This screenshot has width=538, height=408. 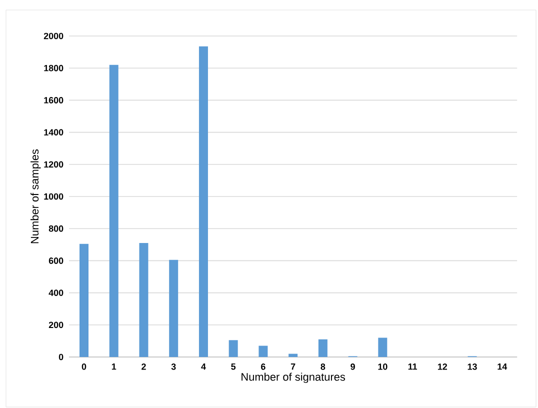 What do you see at coordinates (35, 196) in the screenshot?
I see `y-axis-title: Number of samples` at bounding box center [35, 196].